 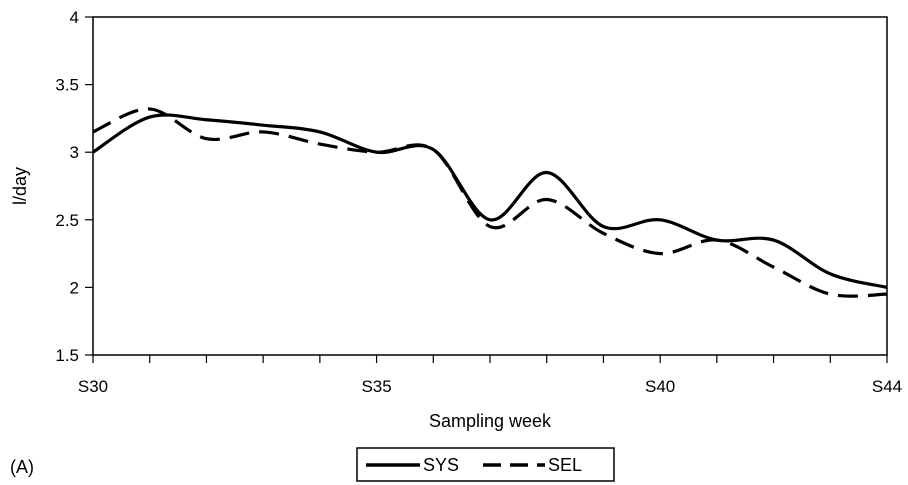 I want to click on y-axis-title: l/day, so click(x=20, y=186).